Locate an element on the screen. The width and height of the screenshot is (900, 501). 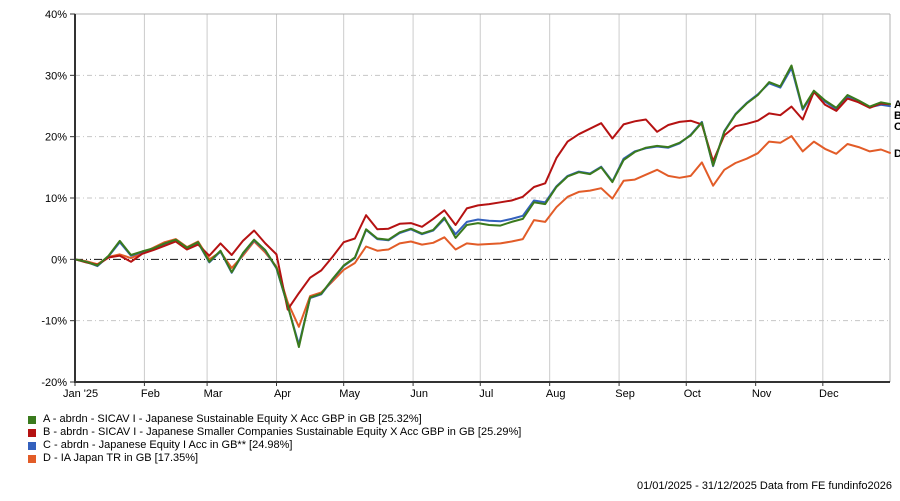
legend-marker-d is located at coordinates (32, 458).